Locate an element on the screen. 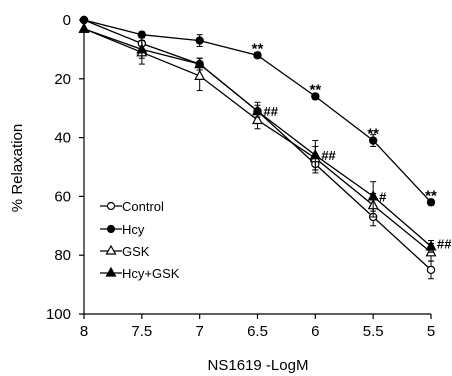 The width and height of the screenshot is (452, 376). legend-item-control: Control is located at coordinates (132, 206).